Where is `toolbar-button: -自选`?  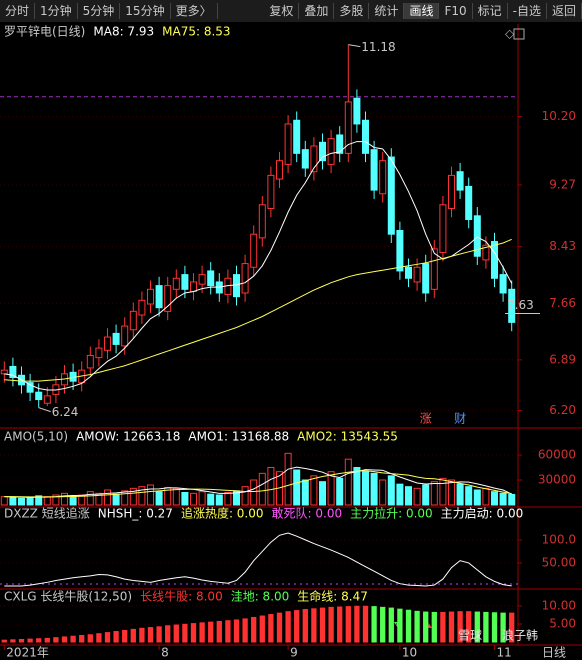
toolbar-button: -自选 is located at coordinates (527, 11).